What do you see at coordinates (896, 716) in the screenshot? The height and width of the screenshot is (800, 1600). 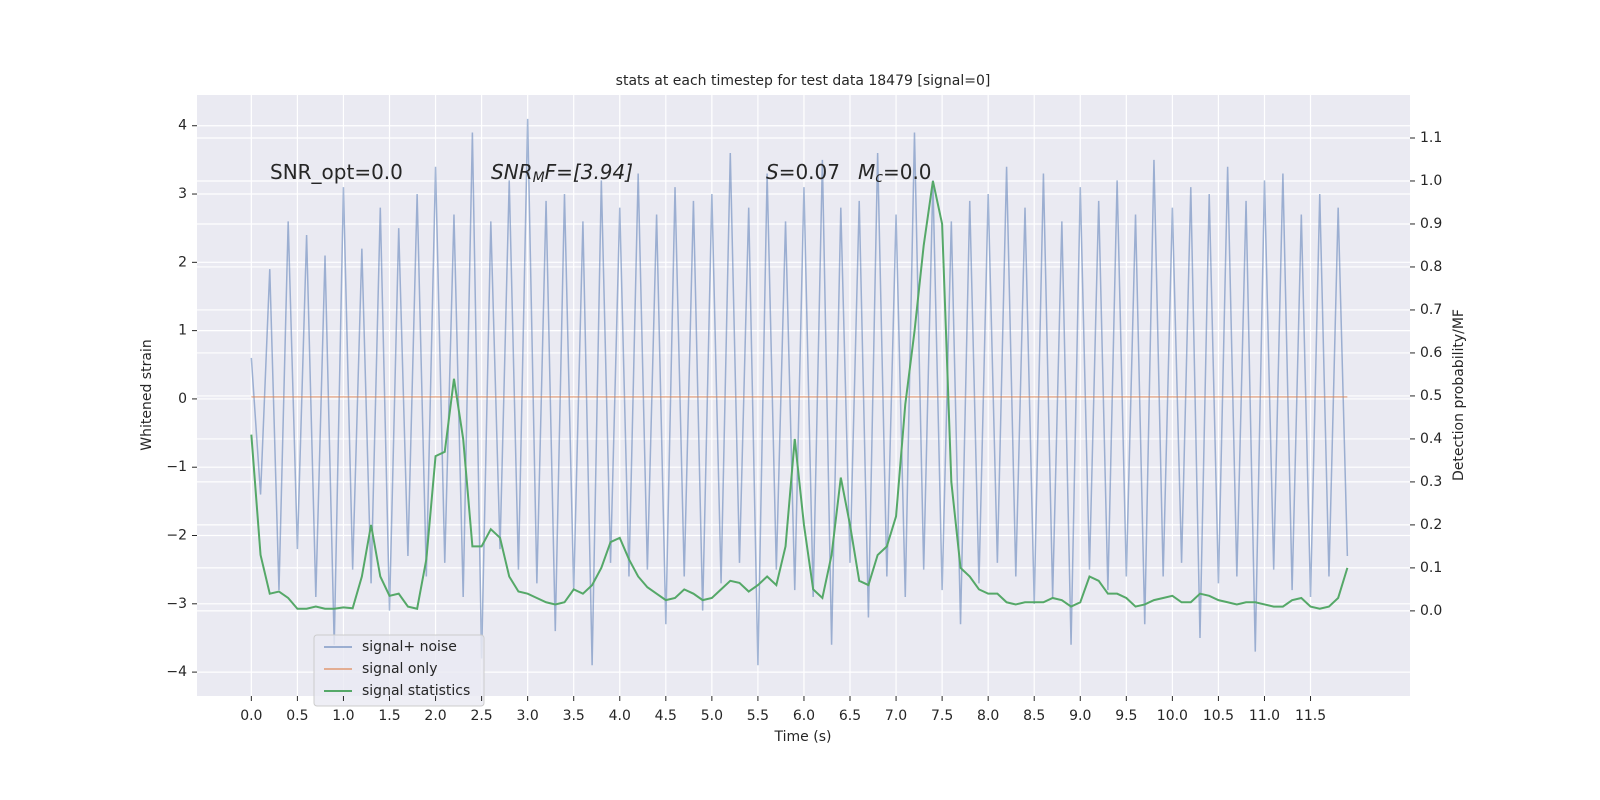 I see `x-tick-label: 7.0` at bounding box center [896, 716].